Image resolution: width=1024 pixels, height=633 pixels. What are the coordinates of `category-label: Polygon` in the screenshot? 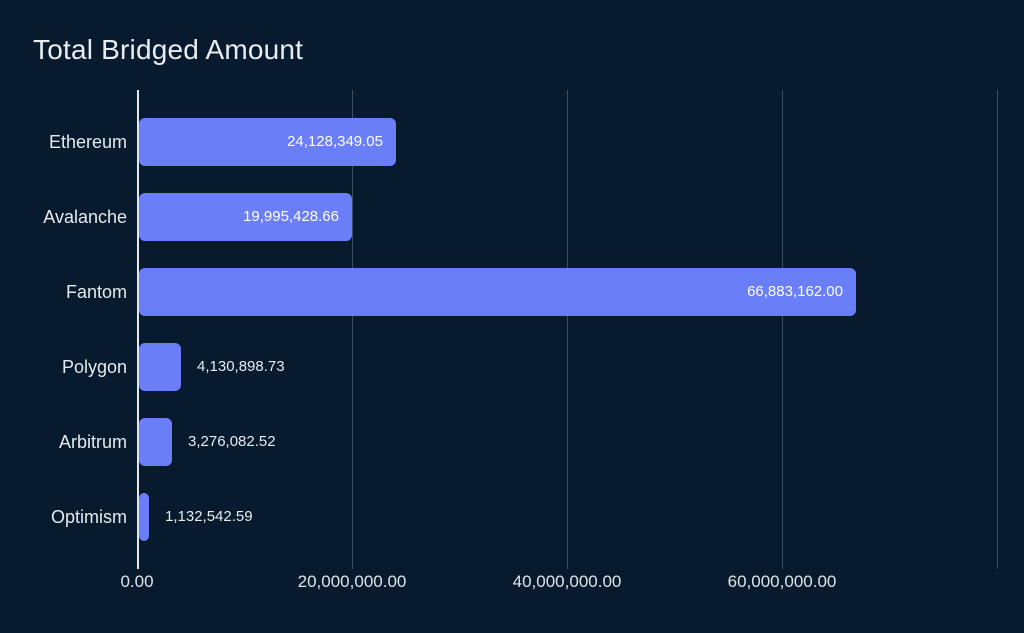 It's located at (94, 367).